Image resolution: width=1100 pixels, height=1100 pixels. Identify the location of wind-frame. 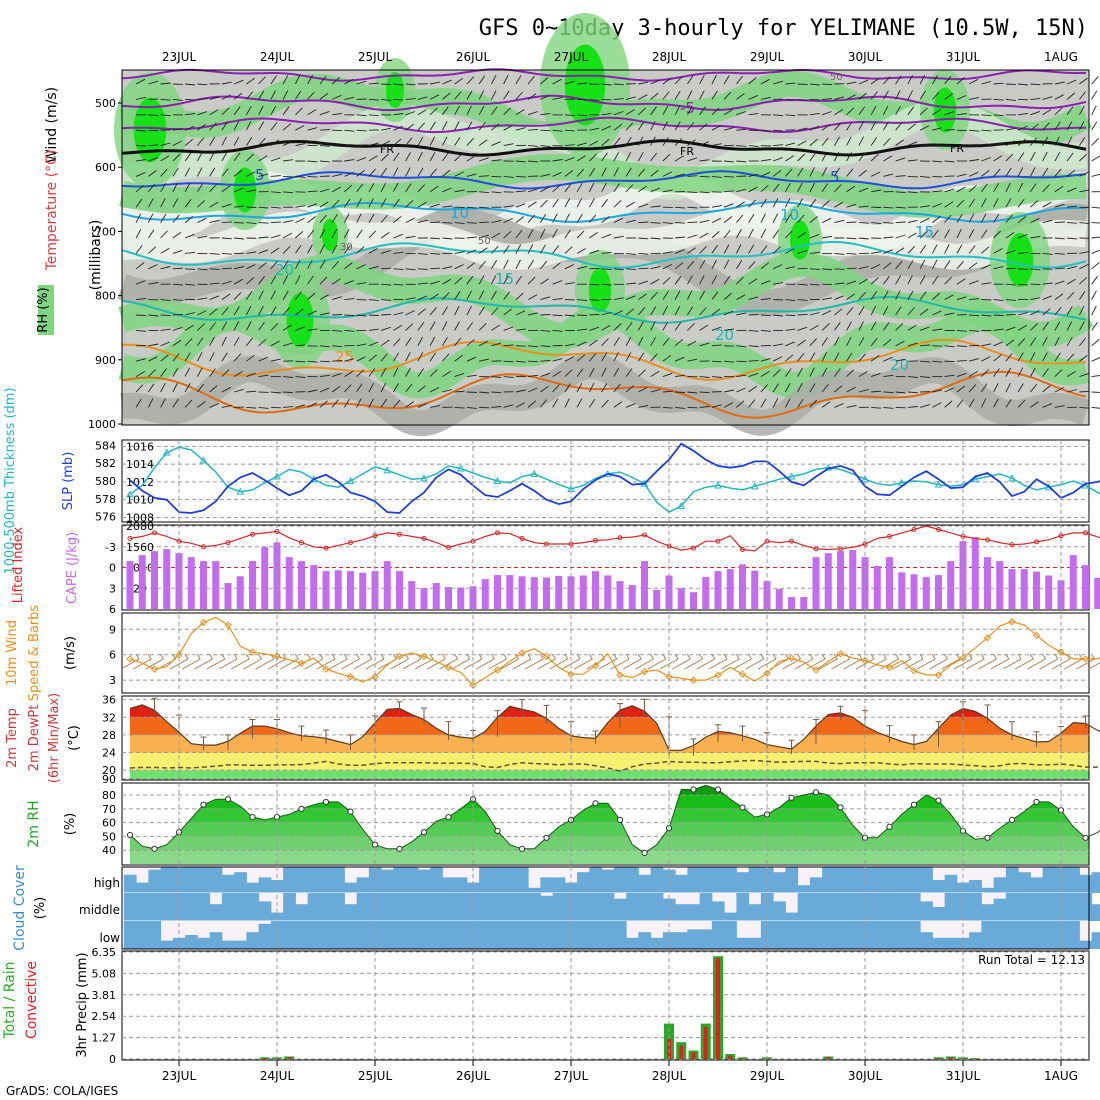
(605, 653).